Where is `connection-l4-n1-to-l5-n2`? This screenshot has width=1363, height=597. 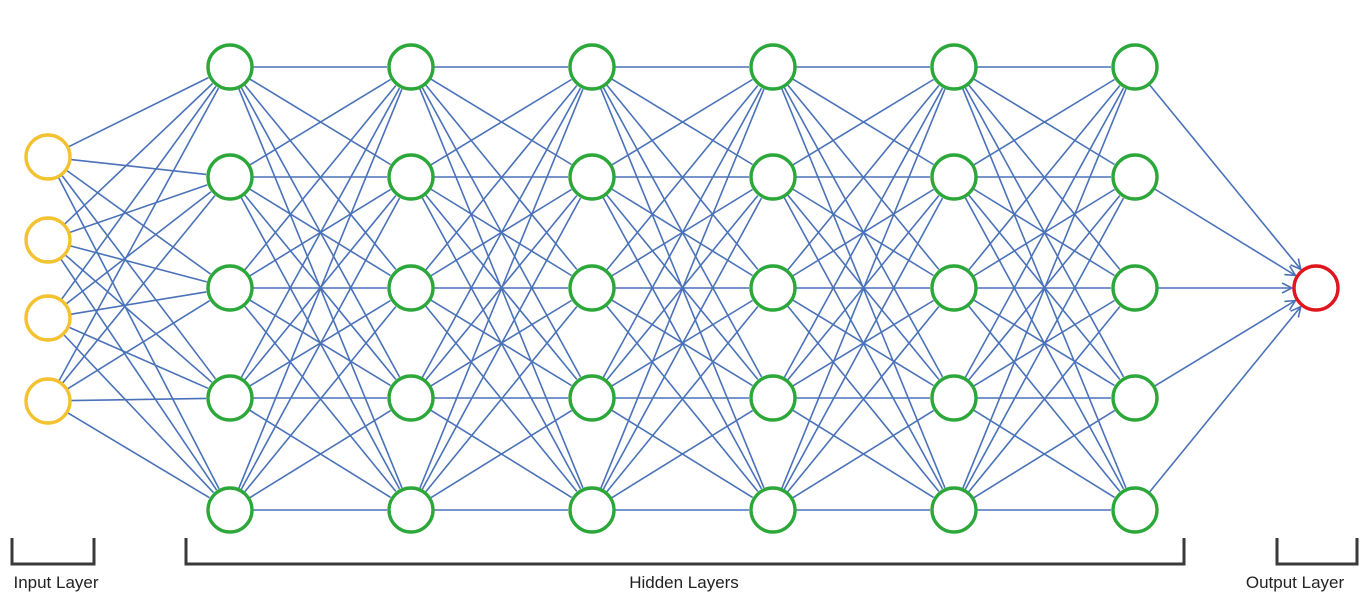 connection-l4-n1-to-l5-n2 is located at coordinates (862, 232).